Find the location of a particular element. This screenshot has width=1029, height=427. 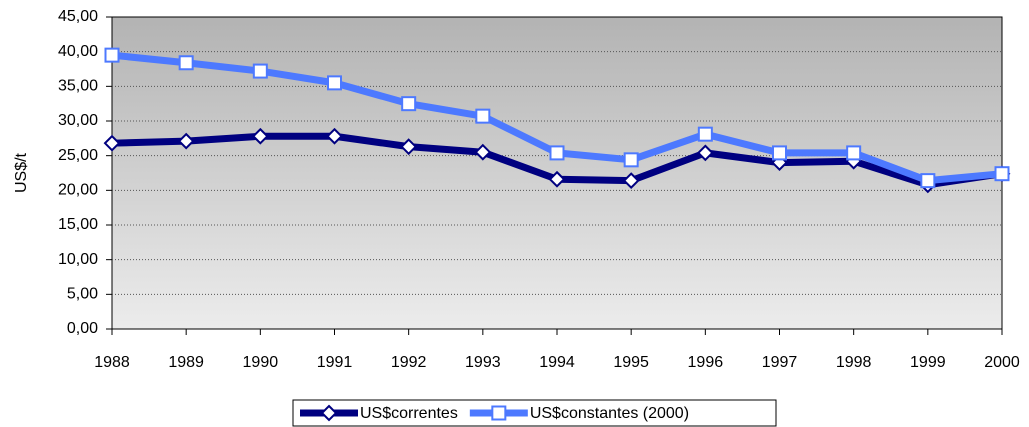

x-tick-label: 1999 is located at coordinates (928, 362).